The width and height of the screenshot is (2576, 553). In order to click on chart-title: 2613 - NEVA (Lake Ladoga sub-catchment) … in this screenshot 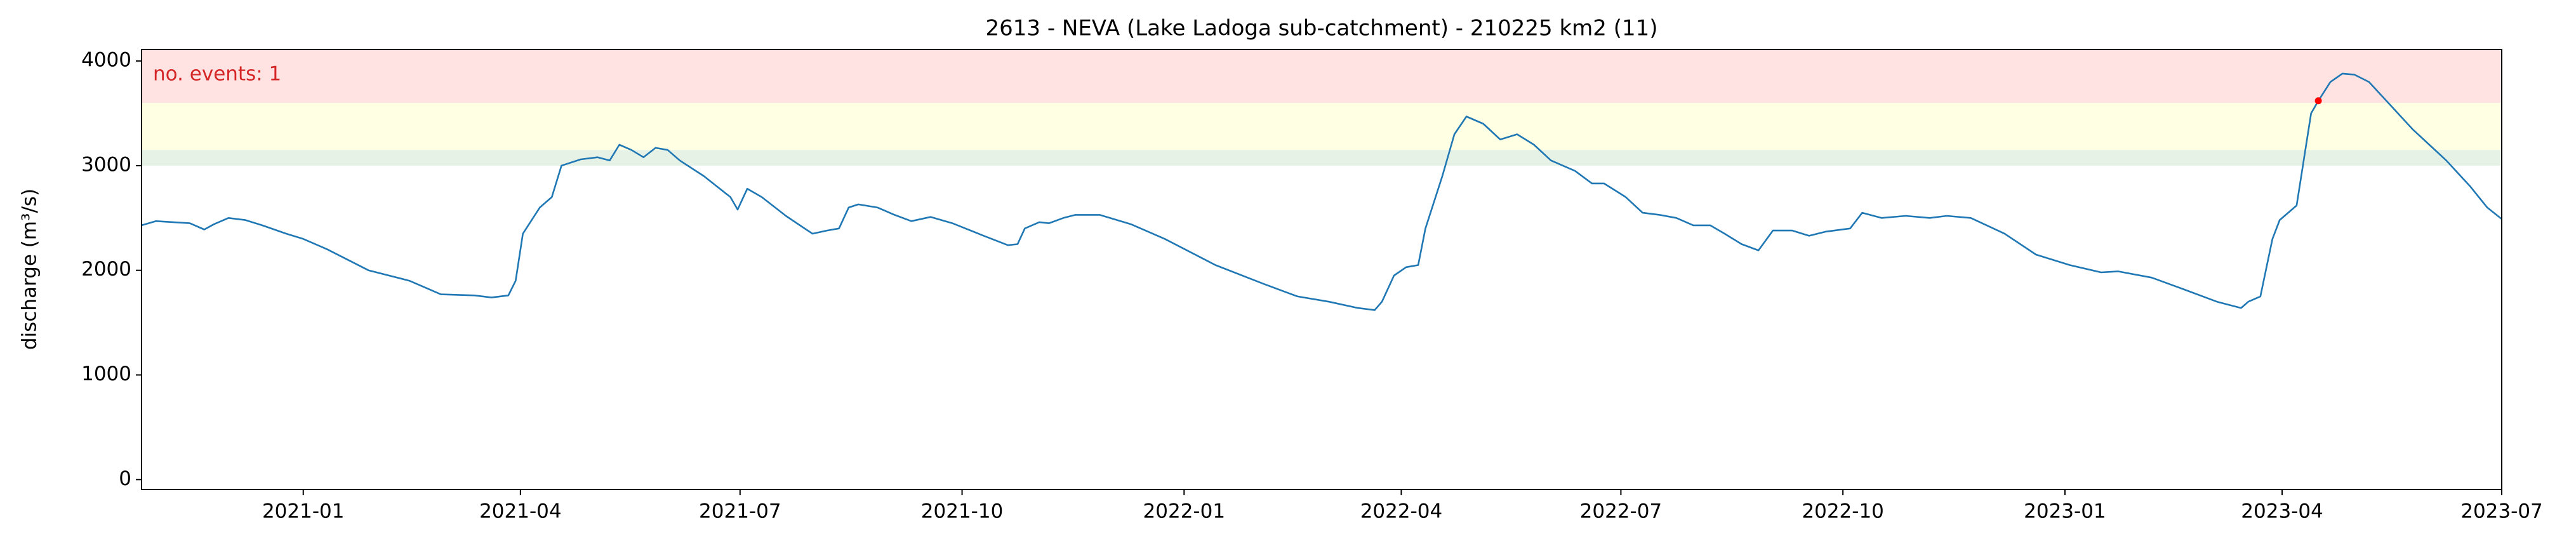, I will do `click(1321, 28)`.